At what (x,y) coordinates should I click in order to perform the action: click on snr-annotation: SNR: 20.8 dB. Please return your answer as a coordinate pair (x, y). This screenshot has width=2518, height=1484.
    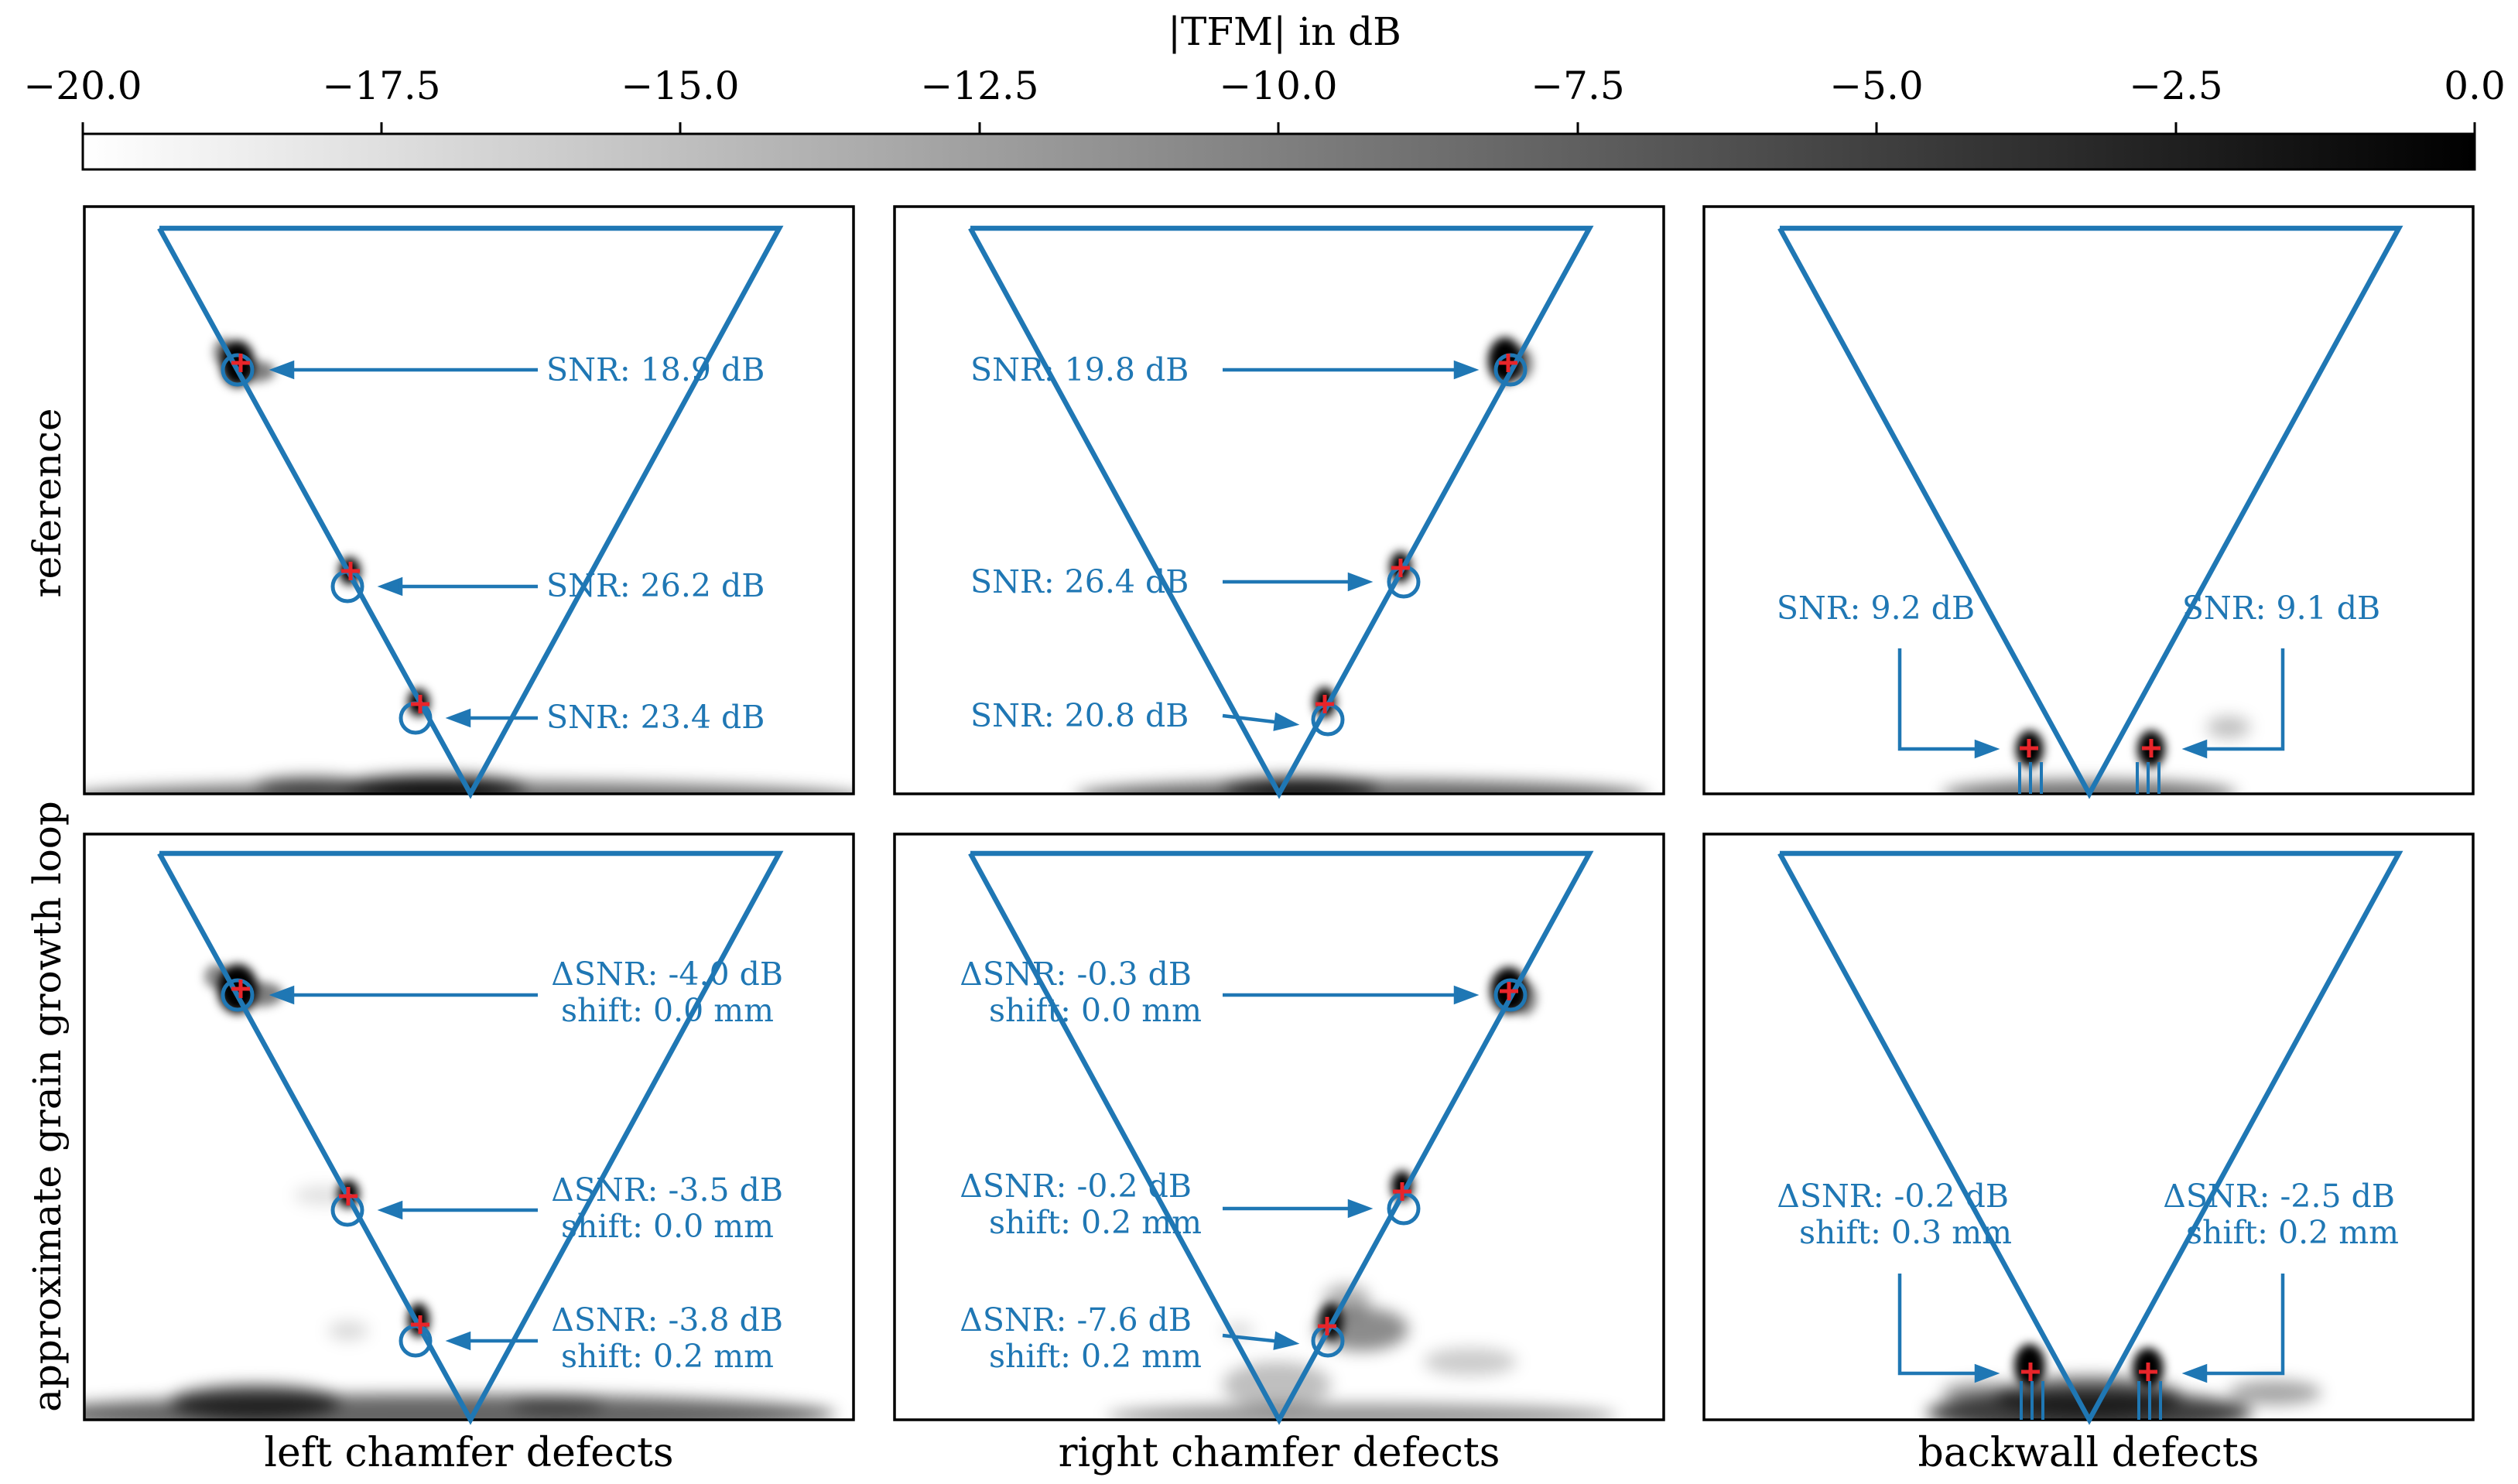
    Looking at the image, I should click on (1080, 715).